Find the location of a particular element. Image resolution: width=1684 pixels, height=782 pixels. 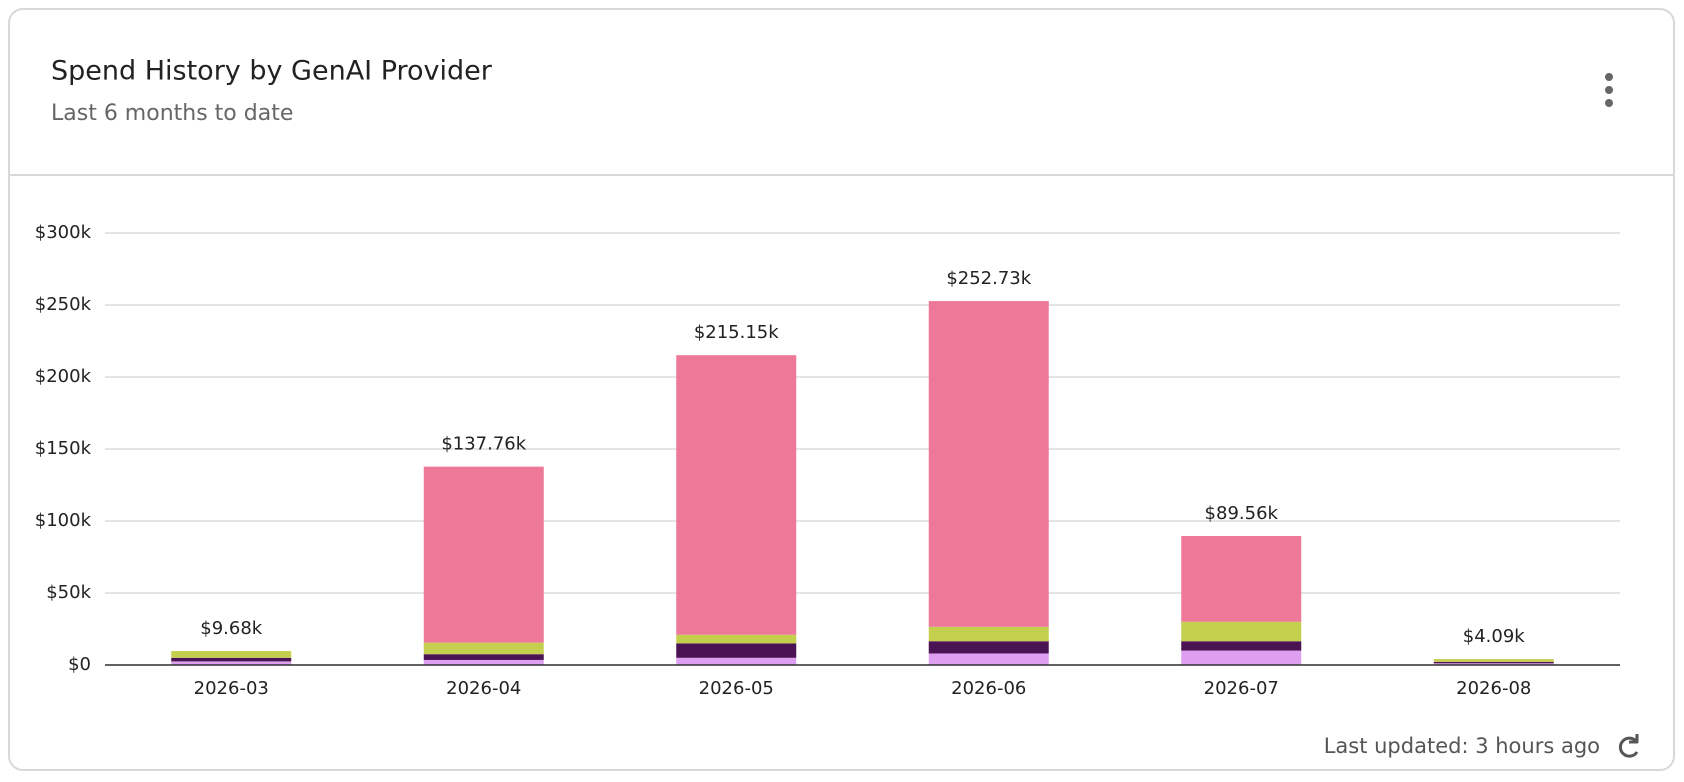

total-label: $215.15k is located at coordinates (736, 332).